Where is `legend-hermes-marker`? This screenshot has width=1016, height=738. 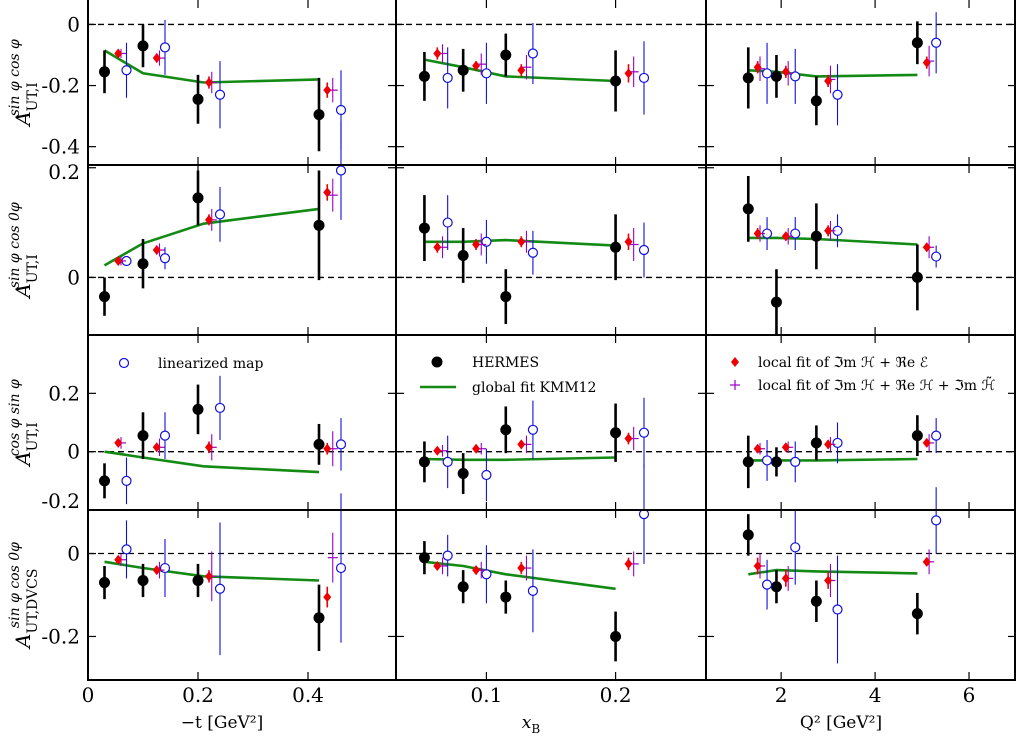 legend-hermes-marker is located at coordinates (437, 362).